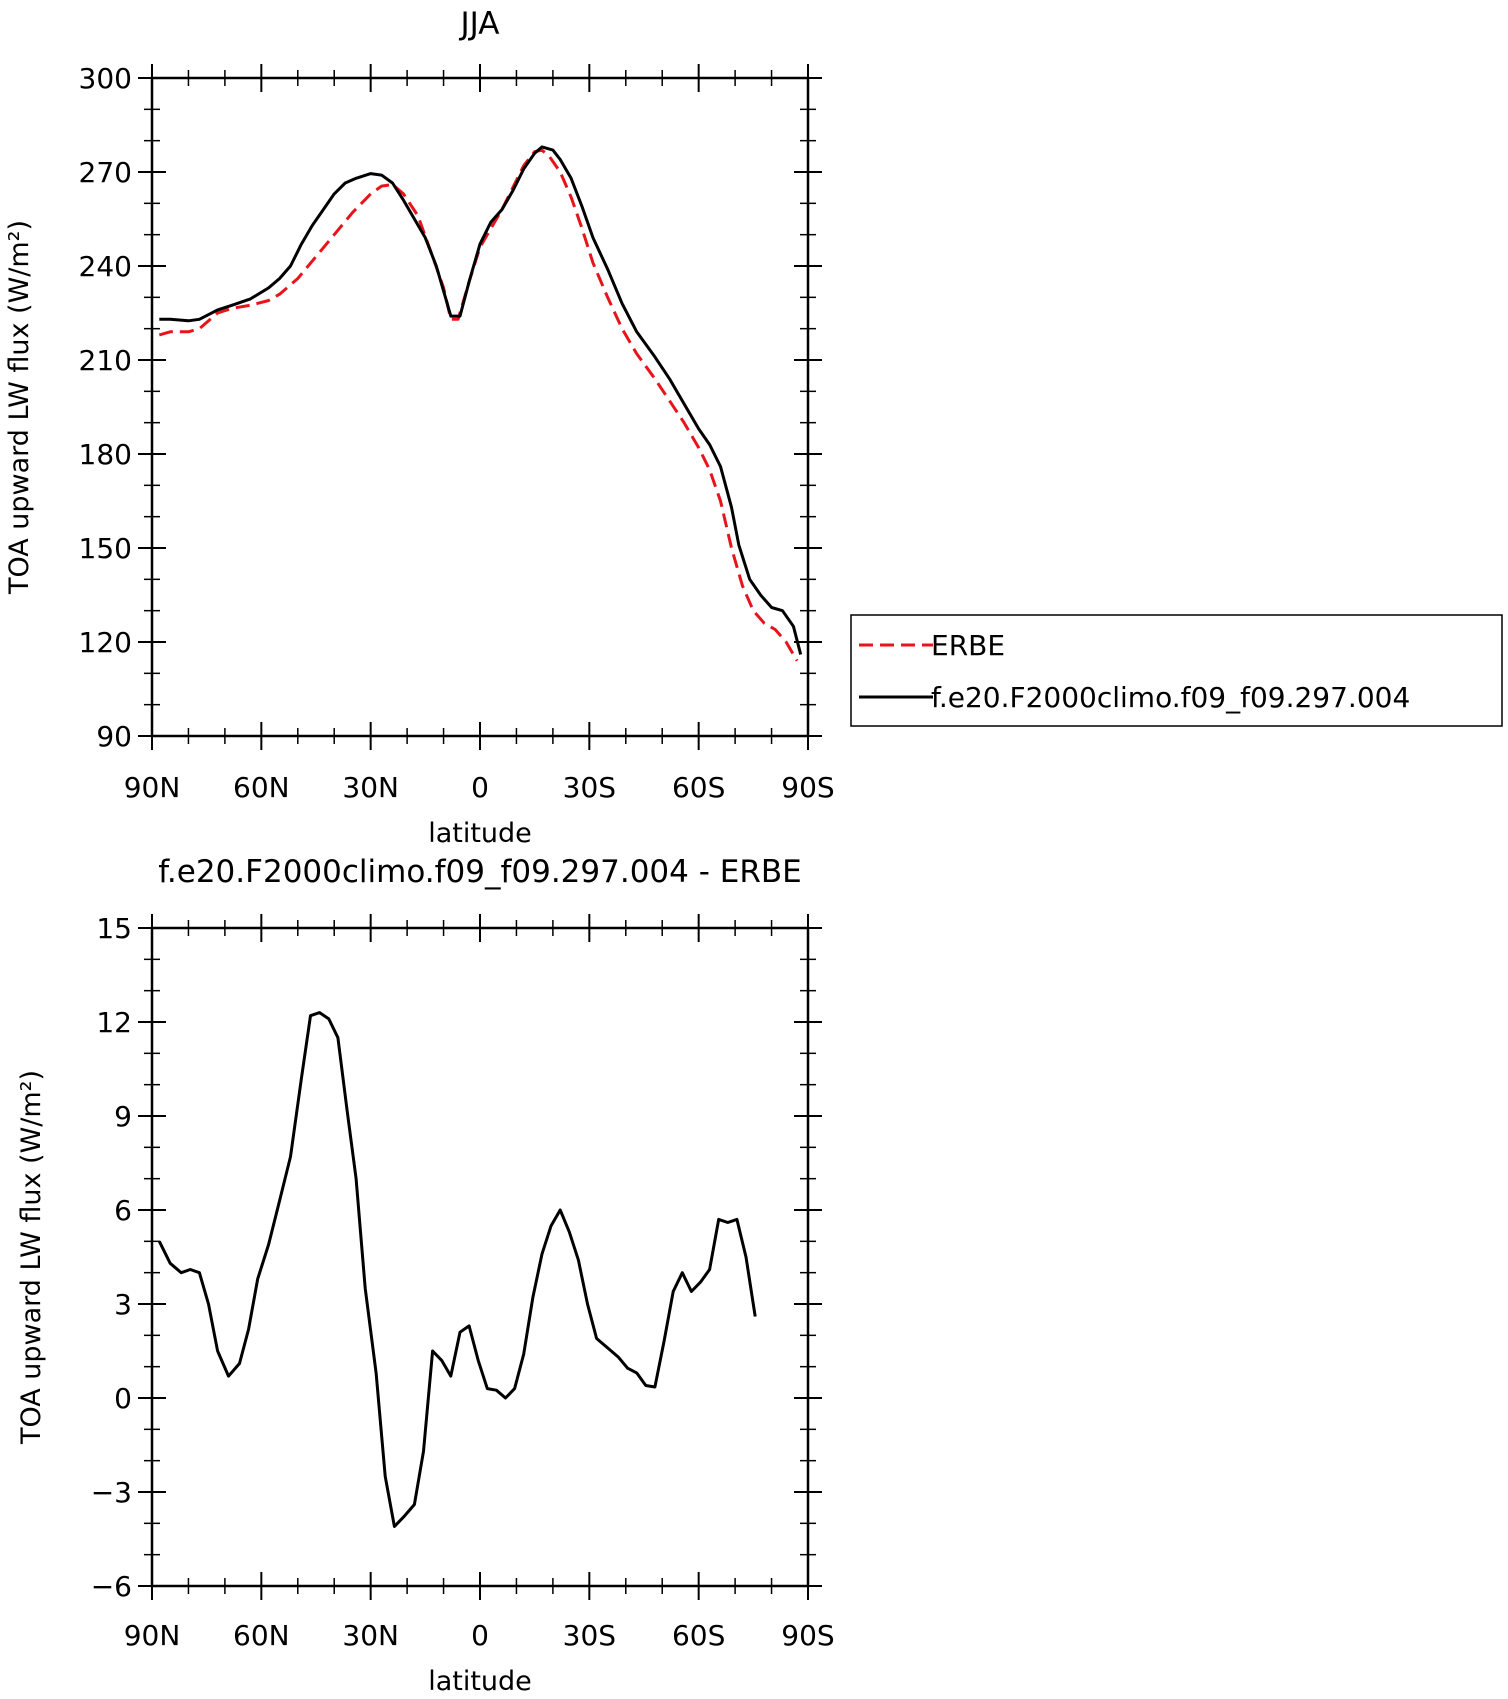 This screenshot has width=1508, height=1699. Describe the element at coordinates (123, 1116) in the screenshot. I see `y-tick-label: 9` at that location.